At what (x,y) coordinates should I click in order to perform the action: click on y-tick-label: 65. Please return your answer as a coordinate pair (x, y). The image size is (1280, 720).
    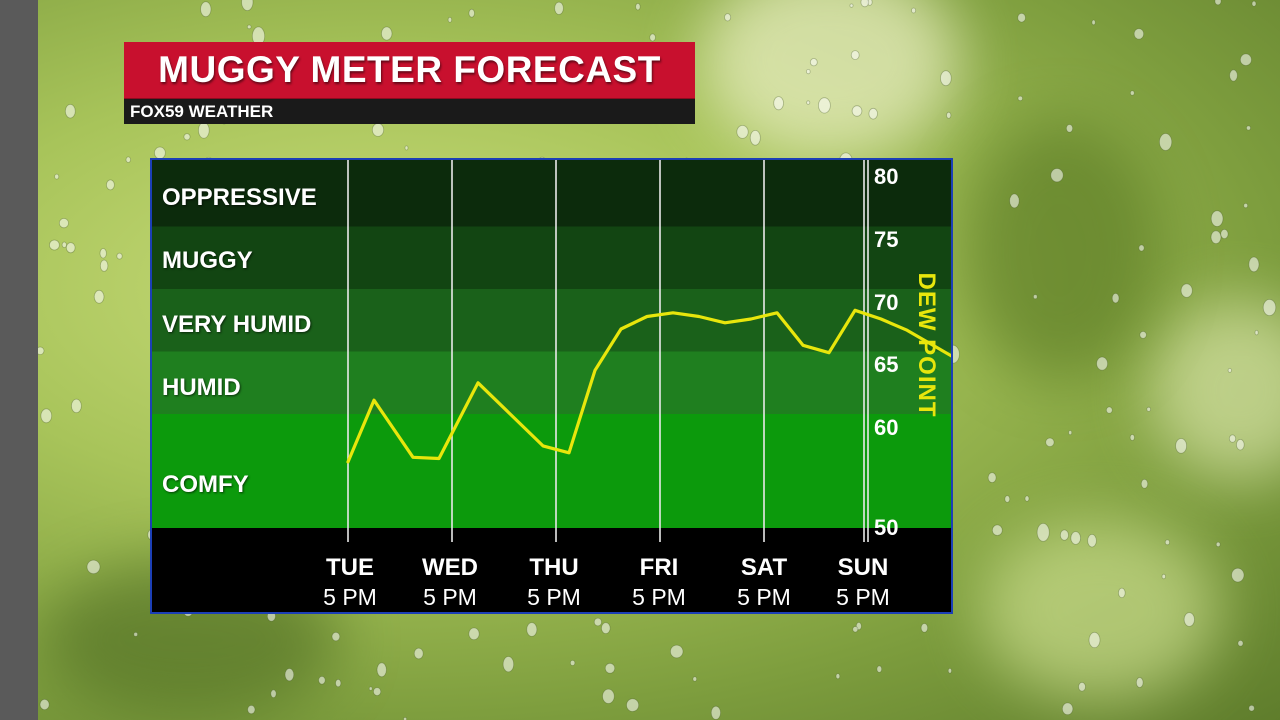
    Looking at the image, I should click on (886, 364).